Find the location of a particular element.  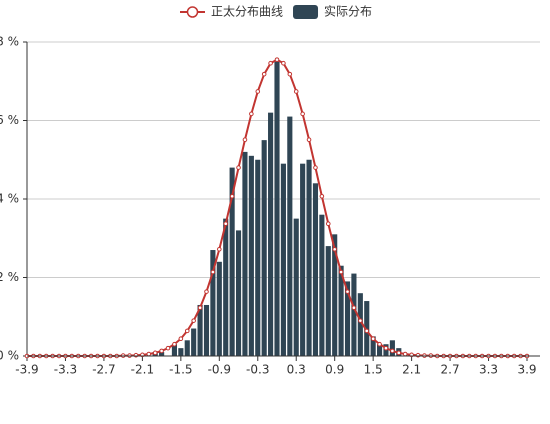

legend-label: 正太分布曲线 is located at coordinates (247, 11).